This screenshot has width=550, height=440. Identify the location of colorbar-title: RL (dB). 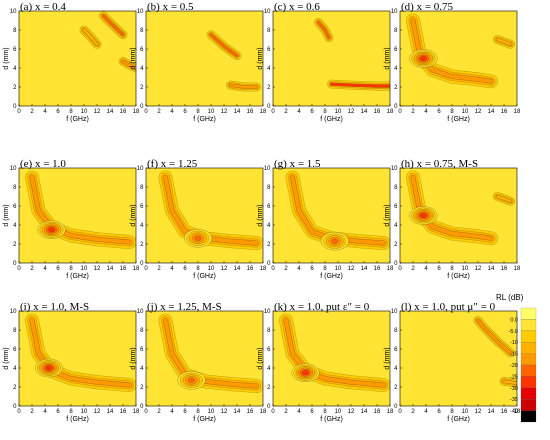
(510, 297).